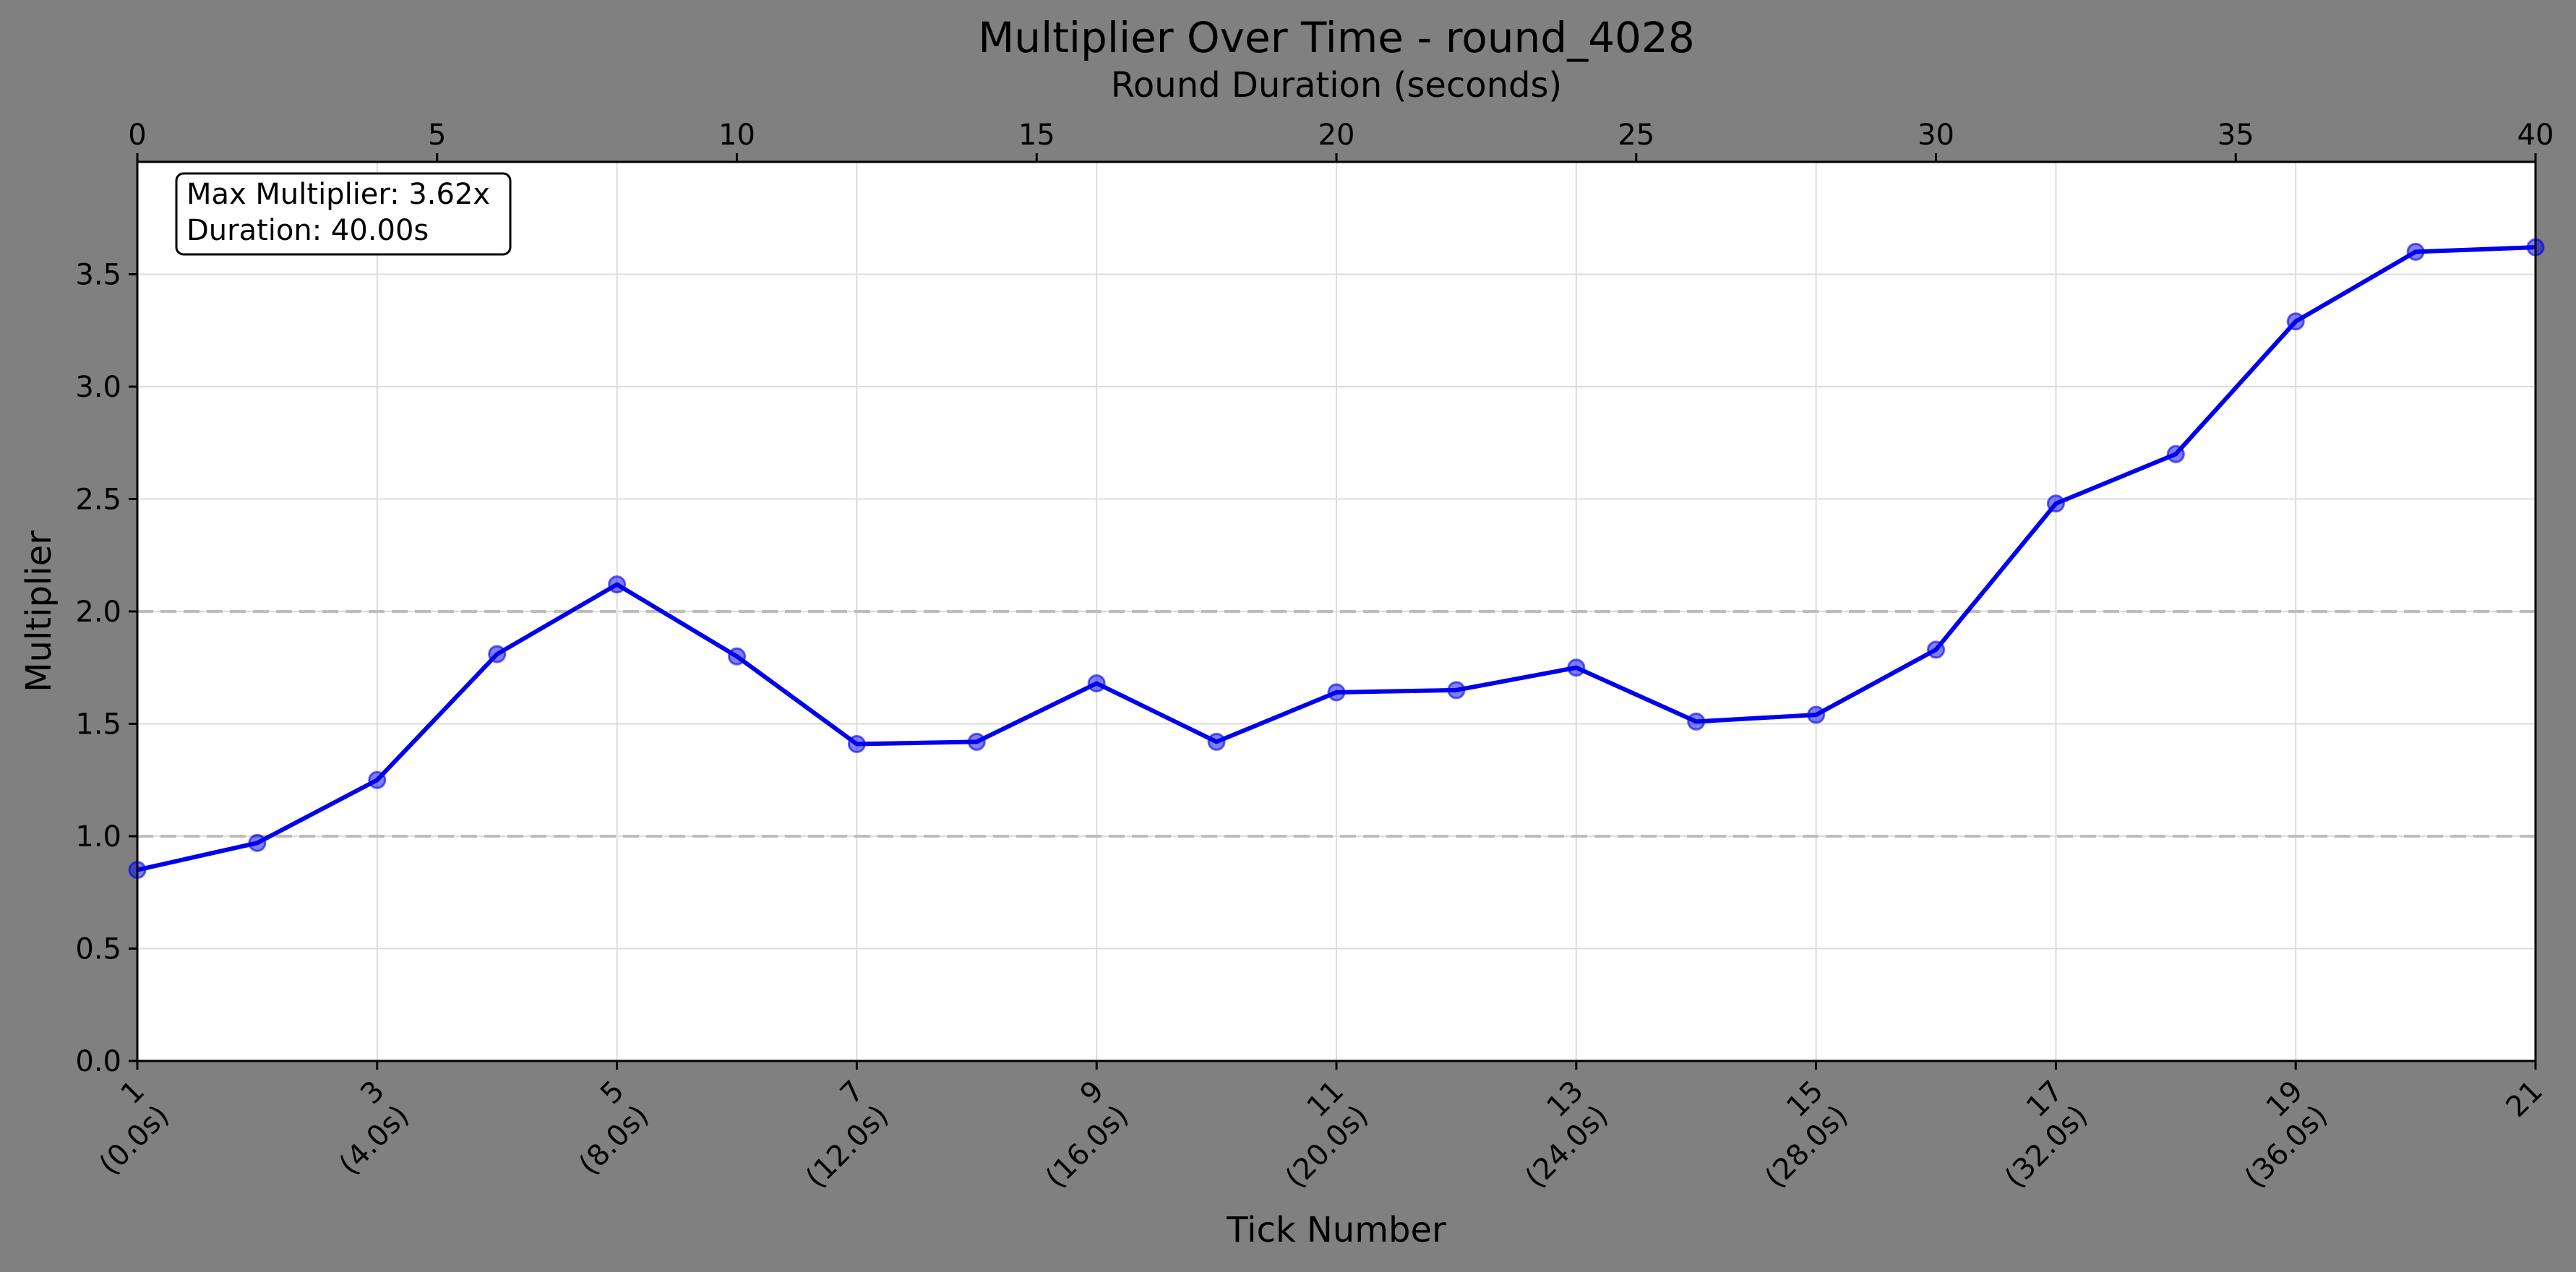  What do you see at coordinates (614, 1140) in the screenshot?
I see `x-tick-label-time: (8.0s)` at bounding box center [614, 1140].